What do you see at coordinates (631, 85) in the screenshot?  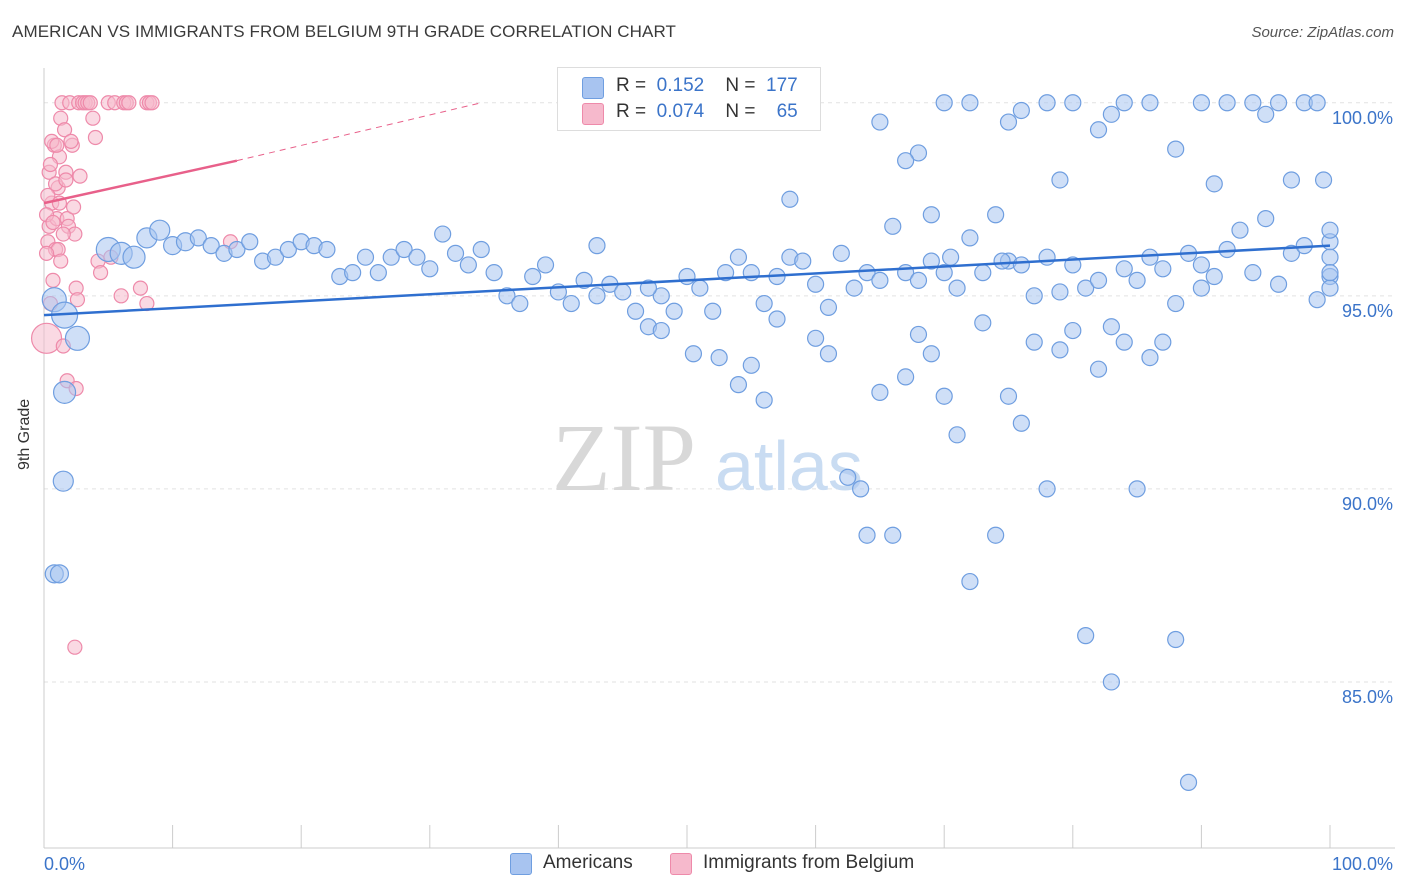 I see `r-label: R =` at bounding box center [631, 85].